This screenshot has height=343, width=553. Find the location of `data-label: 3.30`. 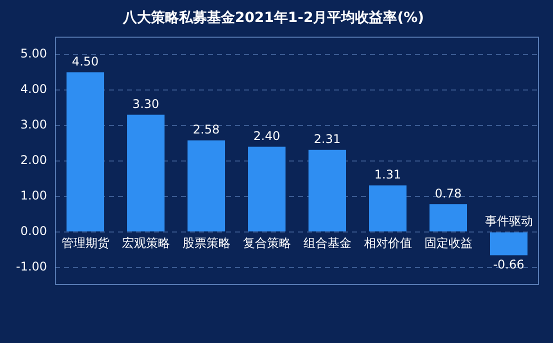

data-label: 3.30 is located at coordinates (146, 103).